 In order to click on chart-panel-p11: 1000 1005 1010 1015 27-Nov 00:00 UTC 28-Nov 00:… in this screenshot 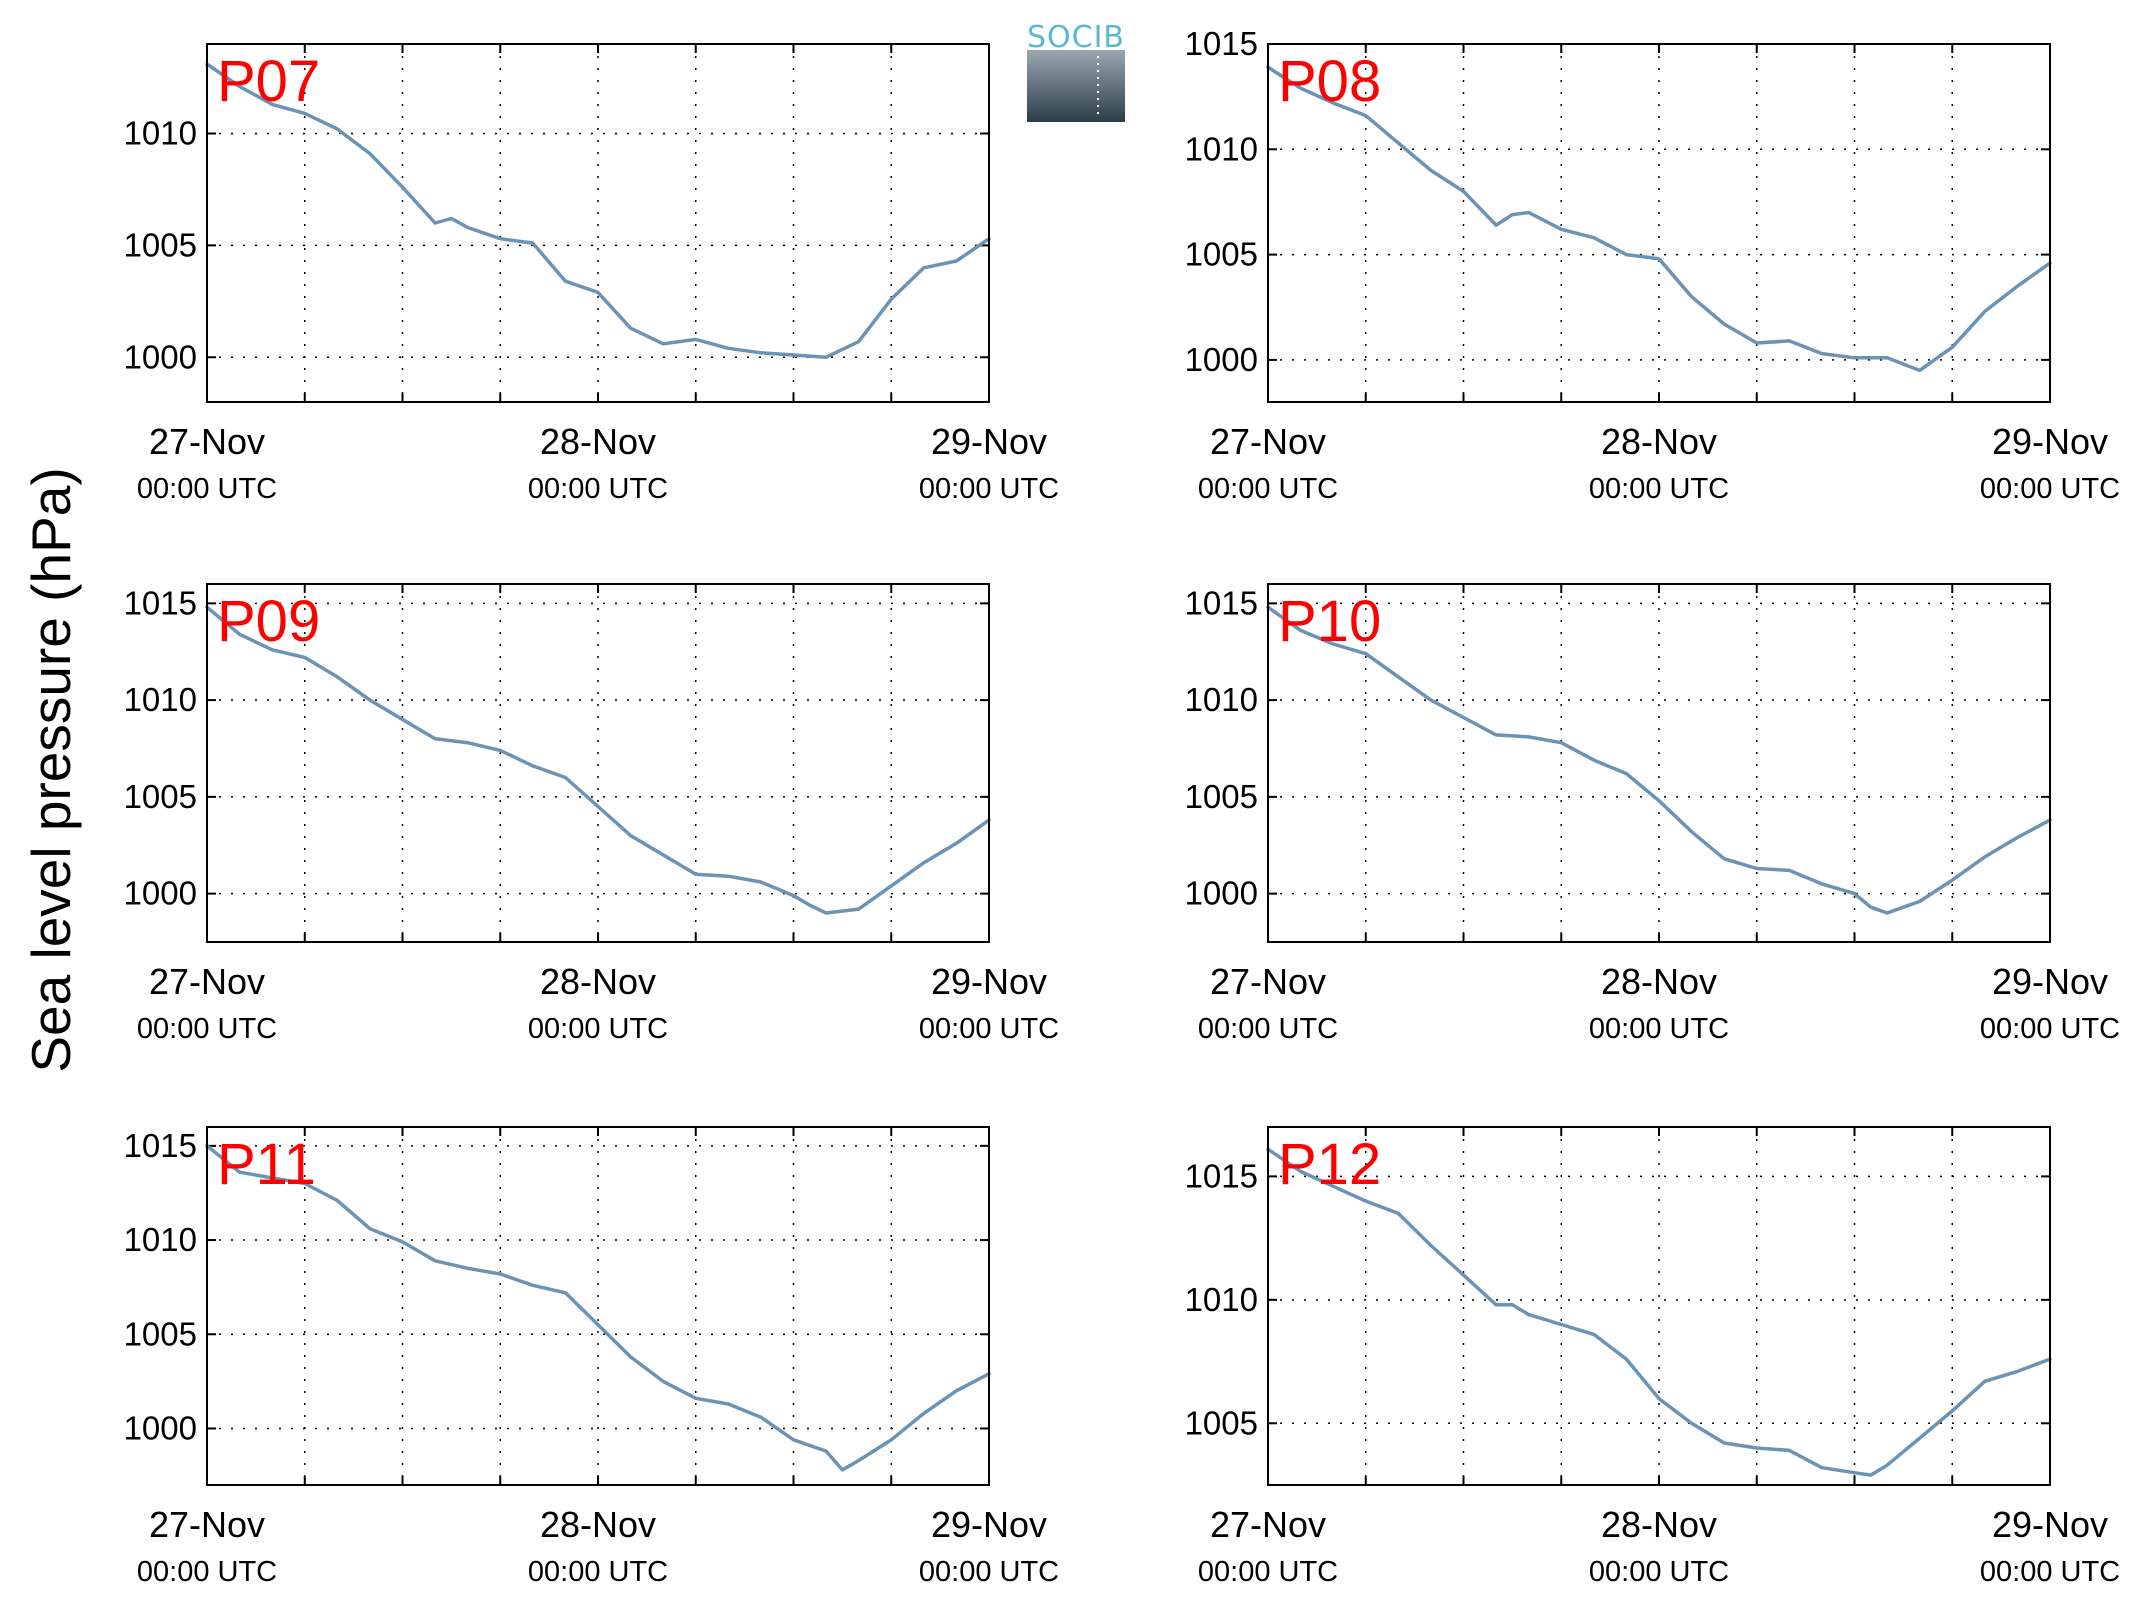, I will do `click(591, 1357)`.